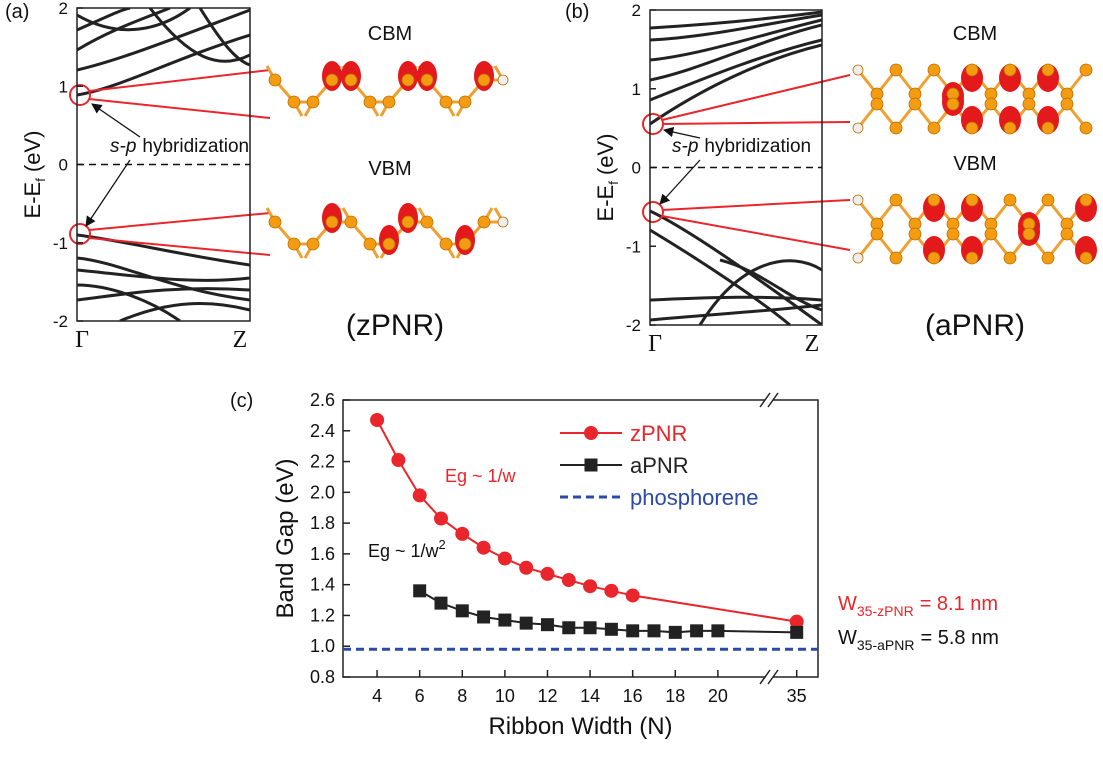 The image size is (1103, 757). What do you see at coordinates (32, 200) in the screenshot?
I see `y-axis-label-main: E-E` at bounding box center [32, 200].